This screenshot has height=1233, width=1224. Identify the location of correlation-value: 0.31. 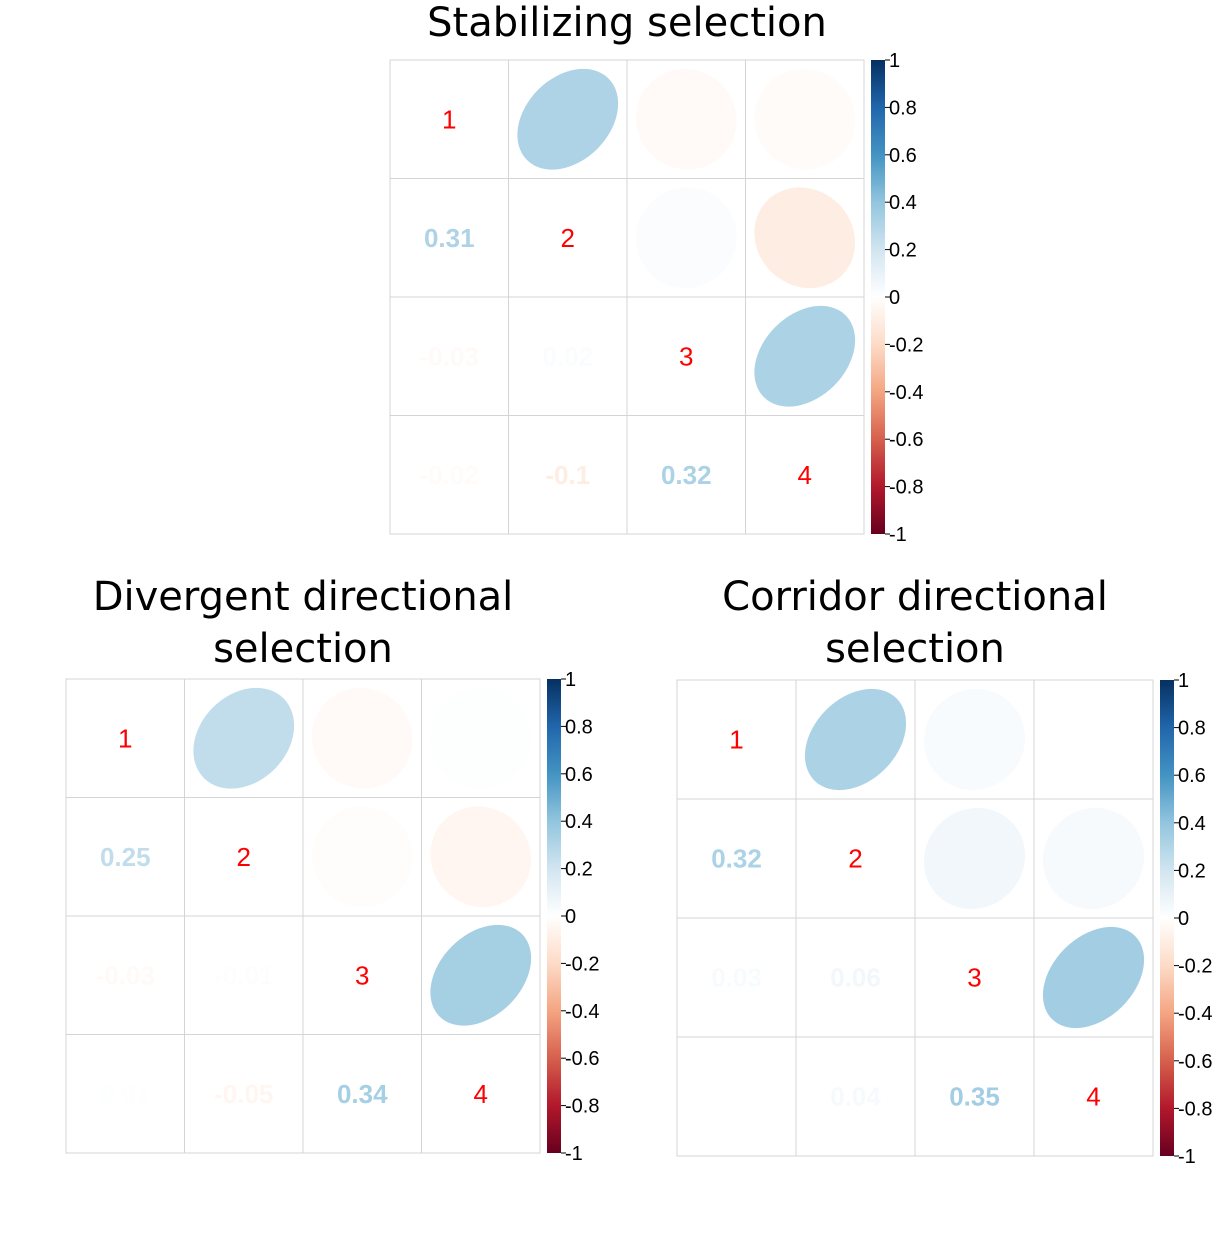
(449, 238).